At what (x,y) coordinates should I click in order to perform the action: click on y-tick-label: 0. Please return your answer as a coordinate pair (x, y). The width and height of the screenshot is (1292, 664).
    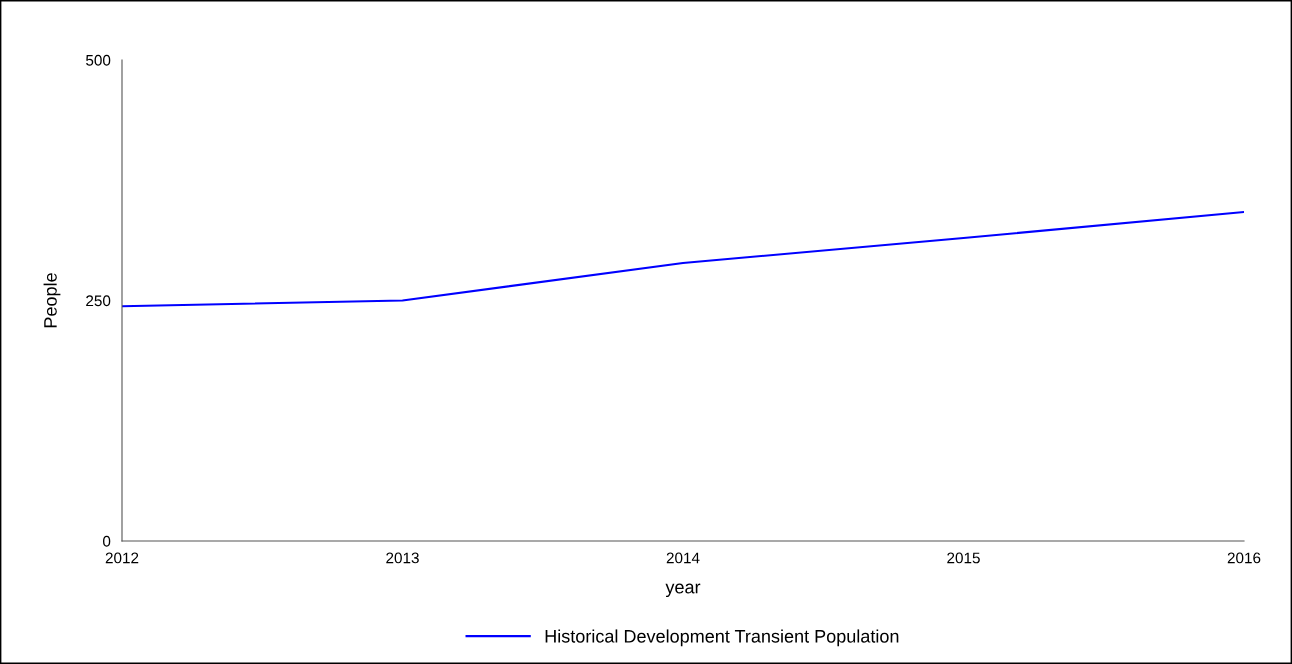
    Looking at the image, I should click on (106, 541).